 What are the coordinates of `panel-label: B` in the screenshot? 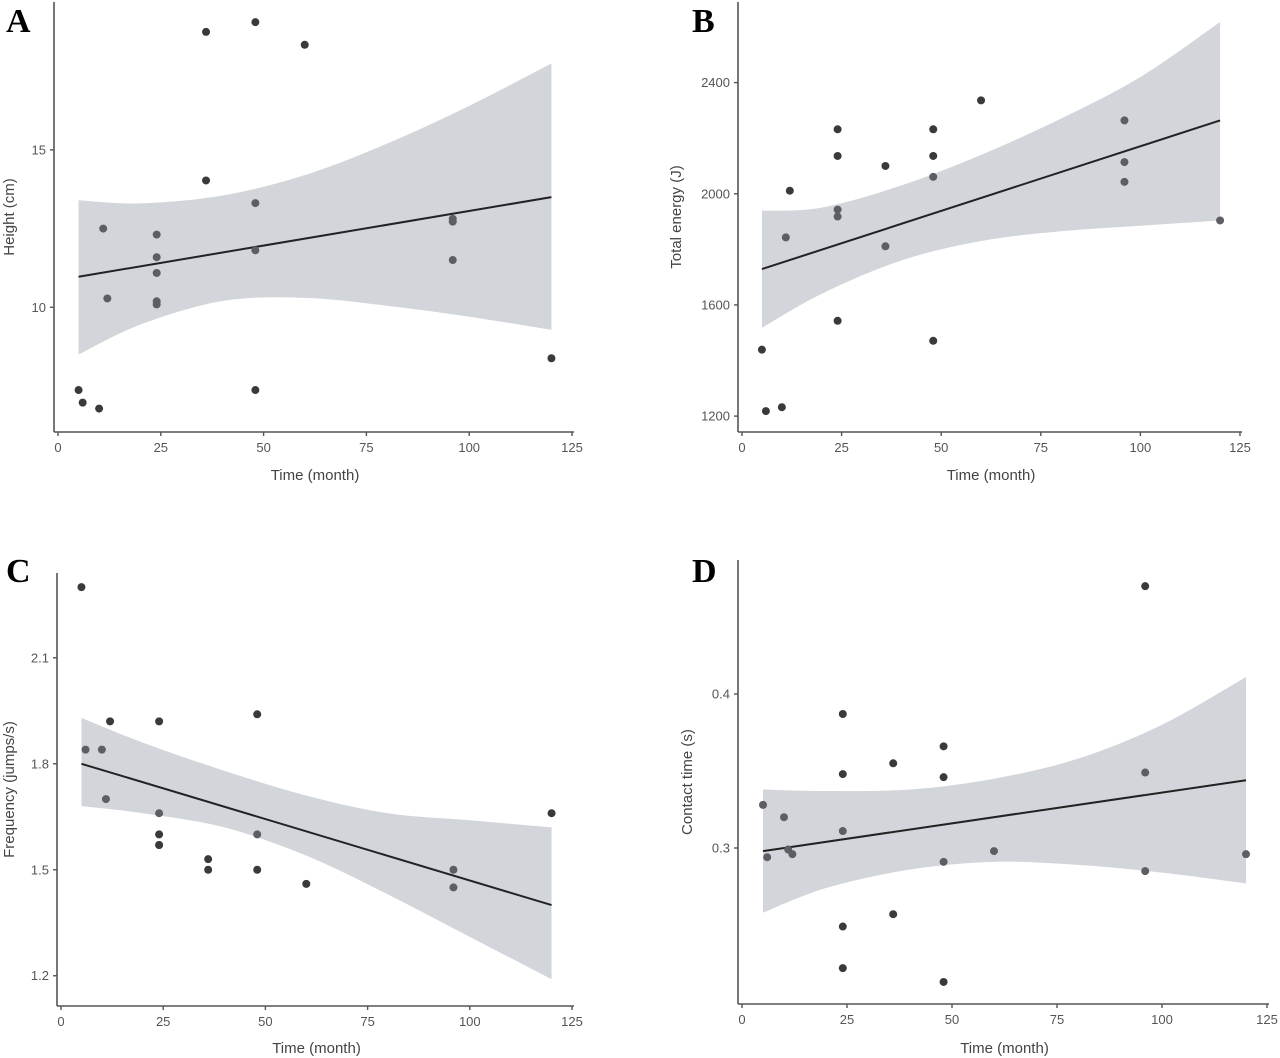 It's located at (703, 21).